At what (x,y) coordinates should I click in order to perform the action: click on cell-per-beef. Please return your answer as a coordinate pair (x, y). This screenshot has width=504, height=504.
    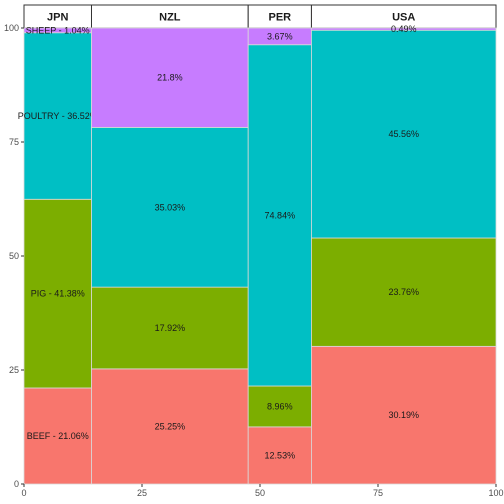
    Looking at the image, I should click on (279, 455).